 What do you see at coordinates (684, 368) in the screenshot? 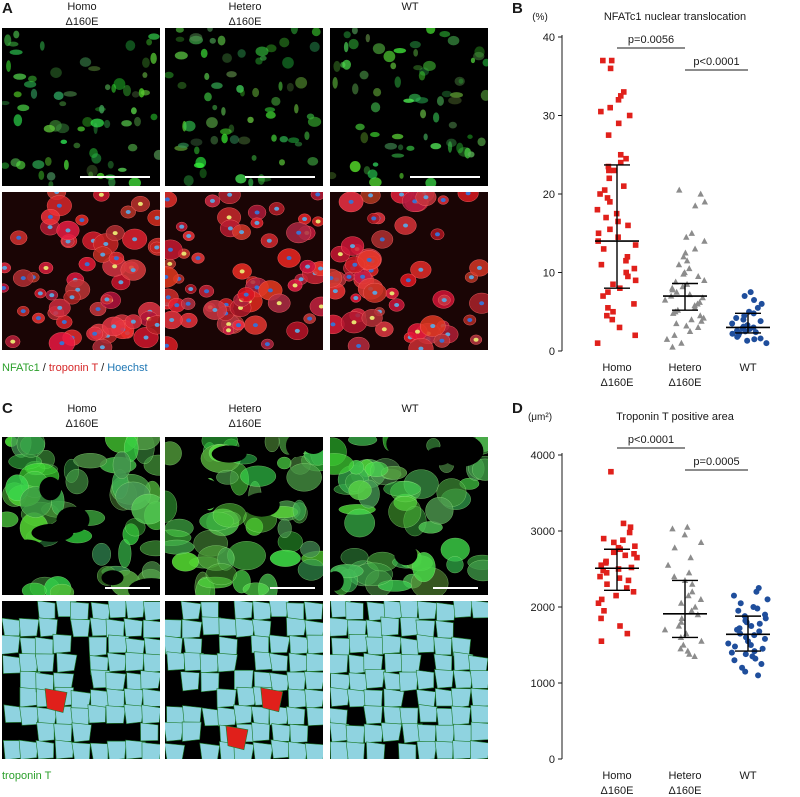
I see `x-category-label: Hetero` at bounding box center [684, 368].